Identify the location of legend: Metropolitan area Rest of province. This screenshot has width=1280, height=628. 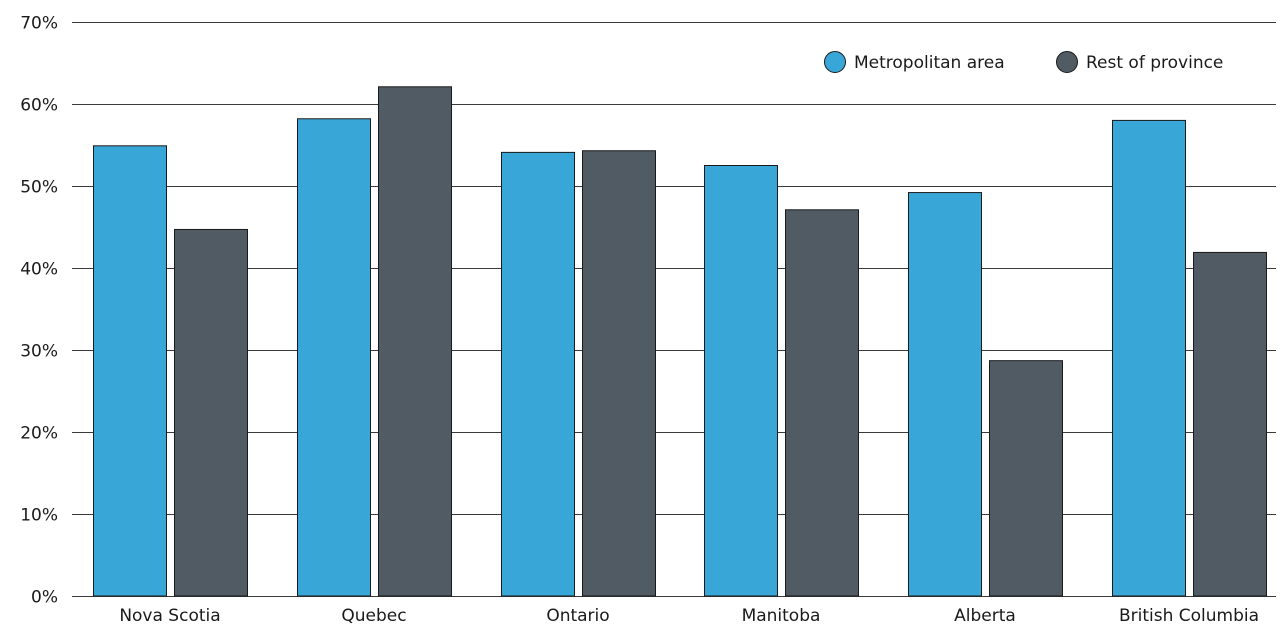
(1023, 62).